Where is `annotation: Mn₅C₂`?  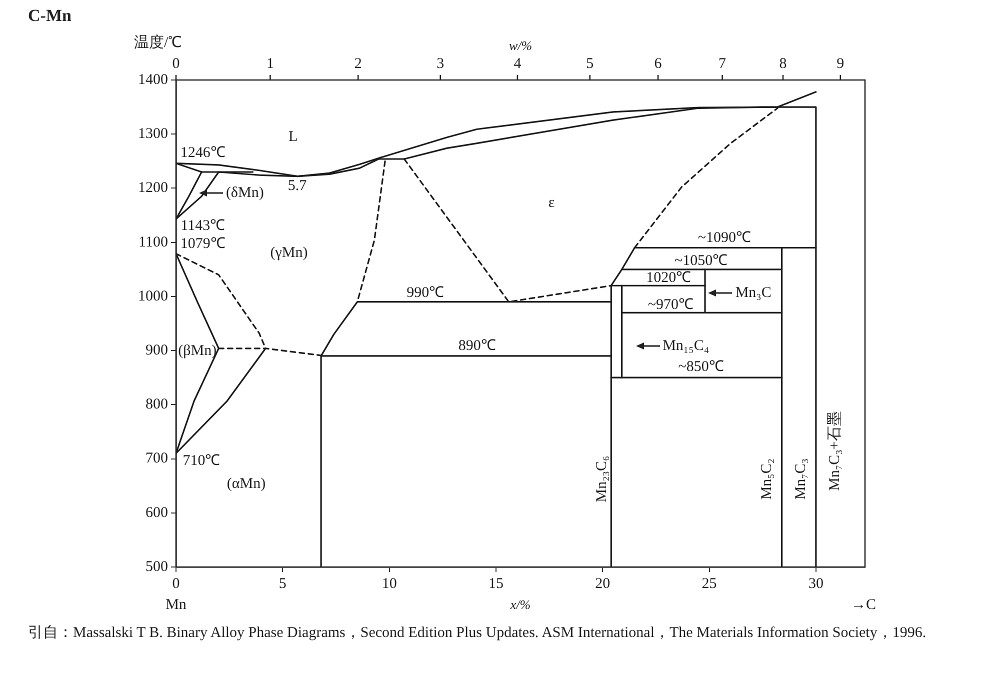 annotation: Mn₅C₂ is located at coordinates (767, 479).